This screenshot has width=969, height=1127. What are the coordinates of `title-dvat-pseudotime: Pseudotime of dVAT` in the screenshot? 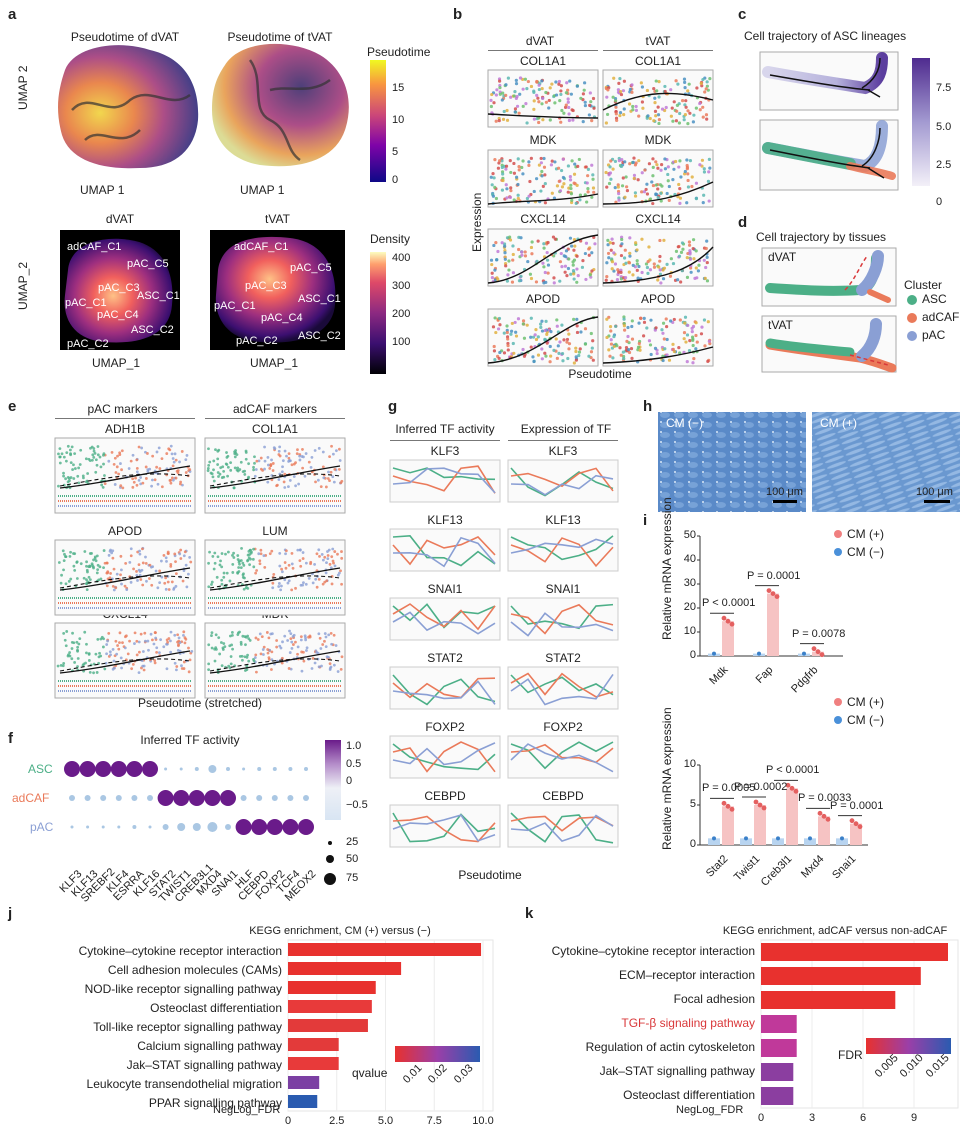 It's located at (125, 37).